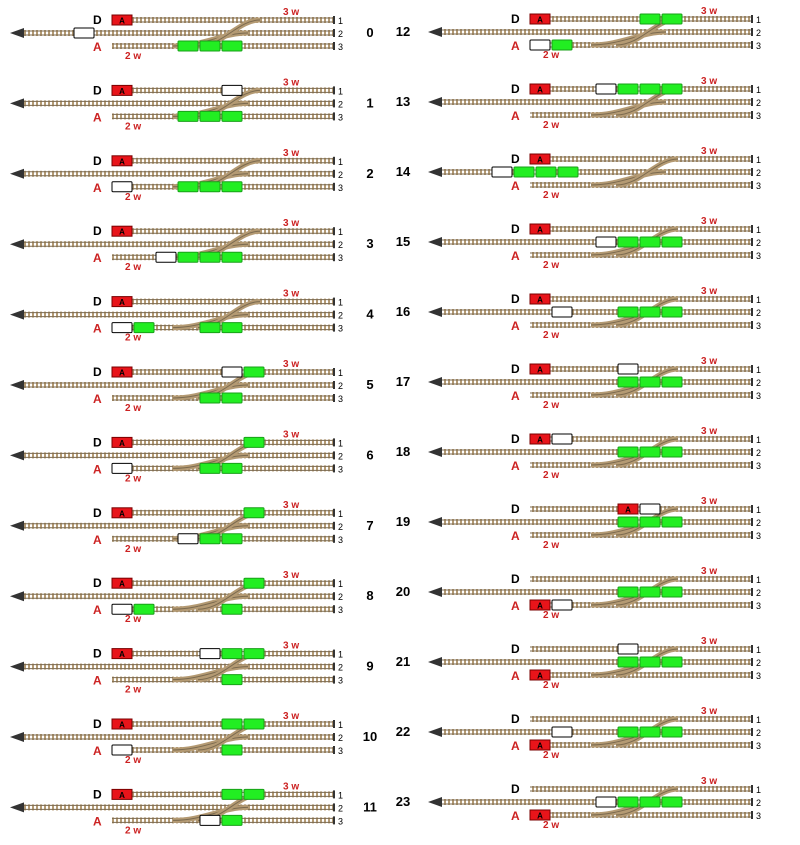  I want to click on step-number: 23, so click(403, 801).